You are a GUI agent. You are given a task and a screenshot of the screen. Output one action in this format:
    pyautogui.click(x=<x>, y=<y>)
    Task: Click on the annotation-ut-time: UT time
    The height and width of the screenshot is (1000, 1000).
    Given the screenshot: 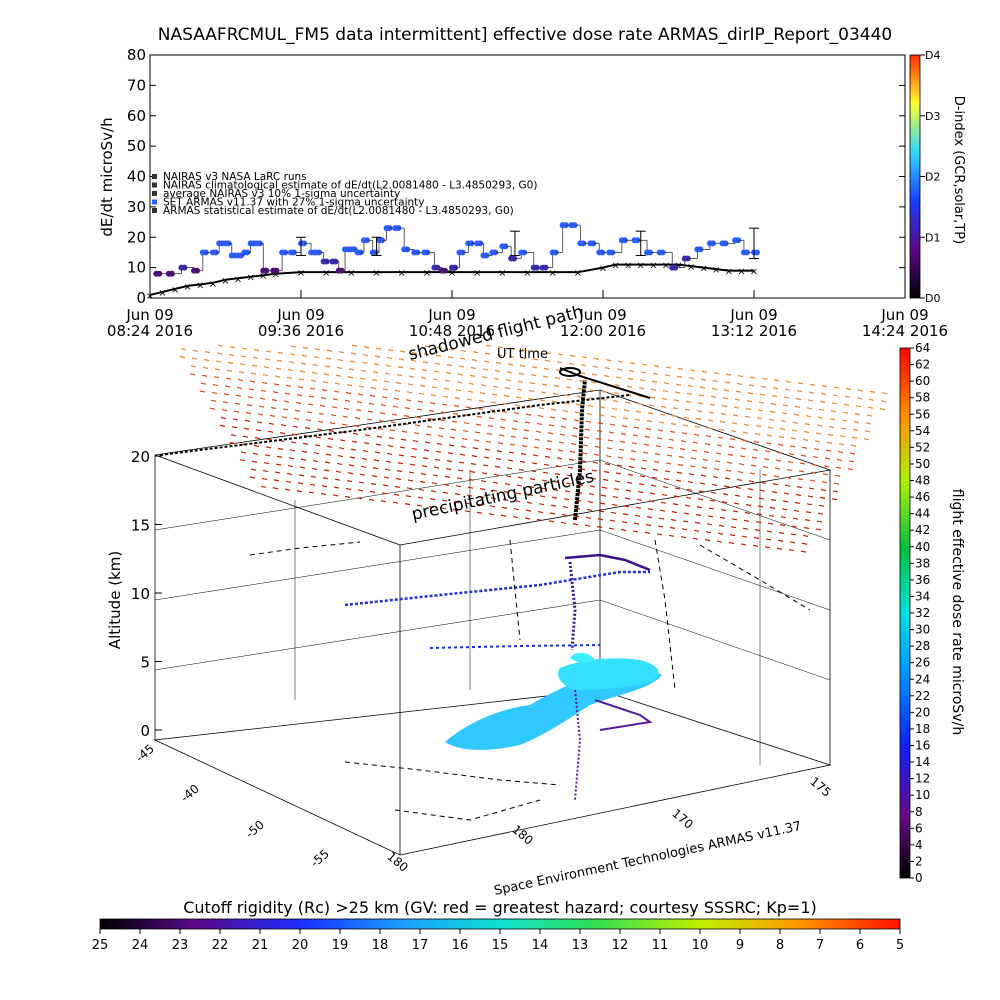 What is the action you would take?
    pyautogui.click(x=522, y=354)
    